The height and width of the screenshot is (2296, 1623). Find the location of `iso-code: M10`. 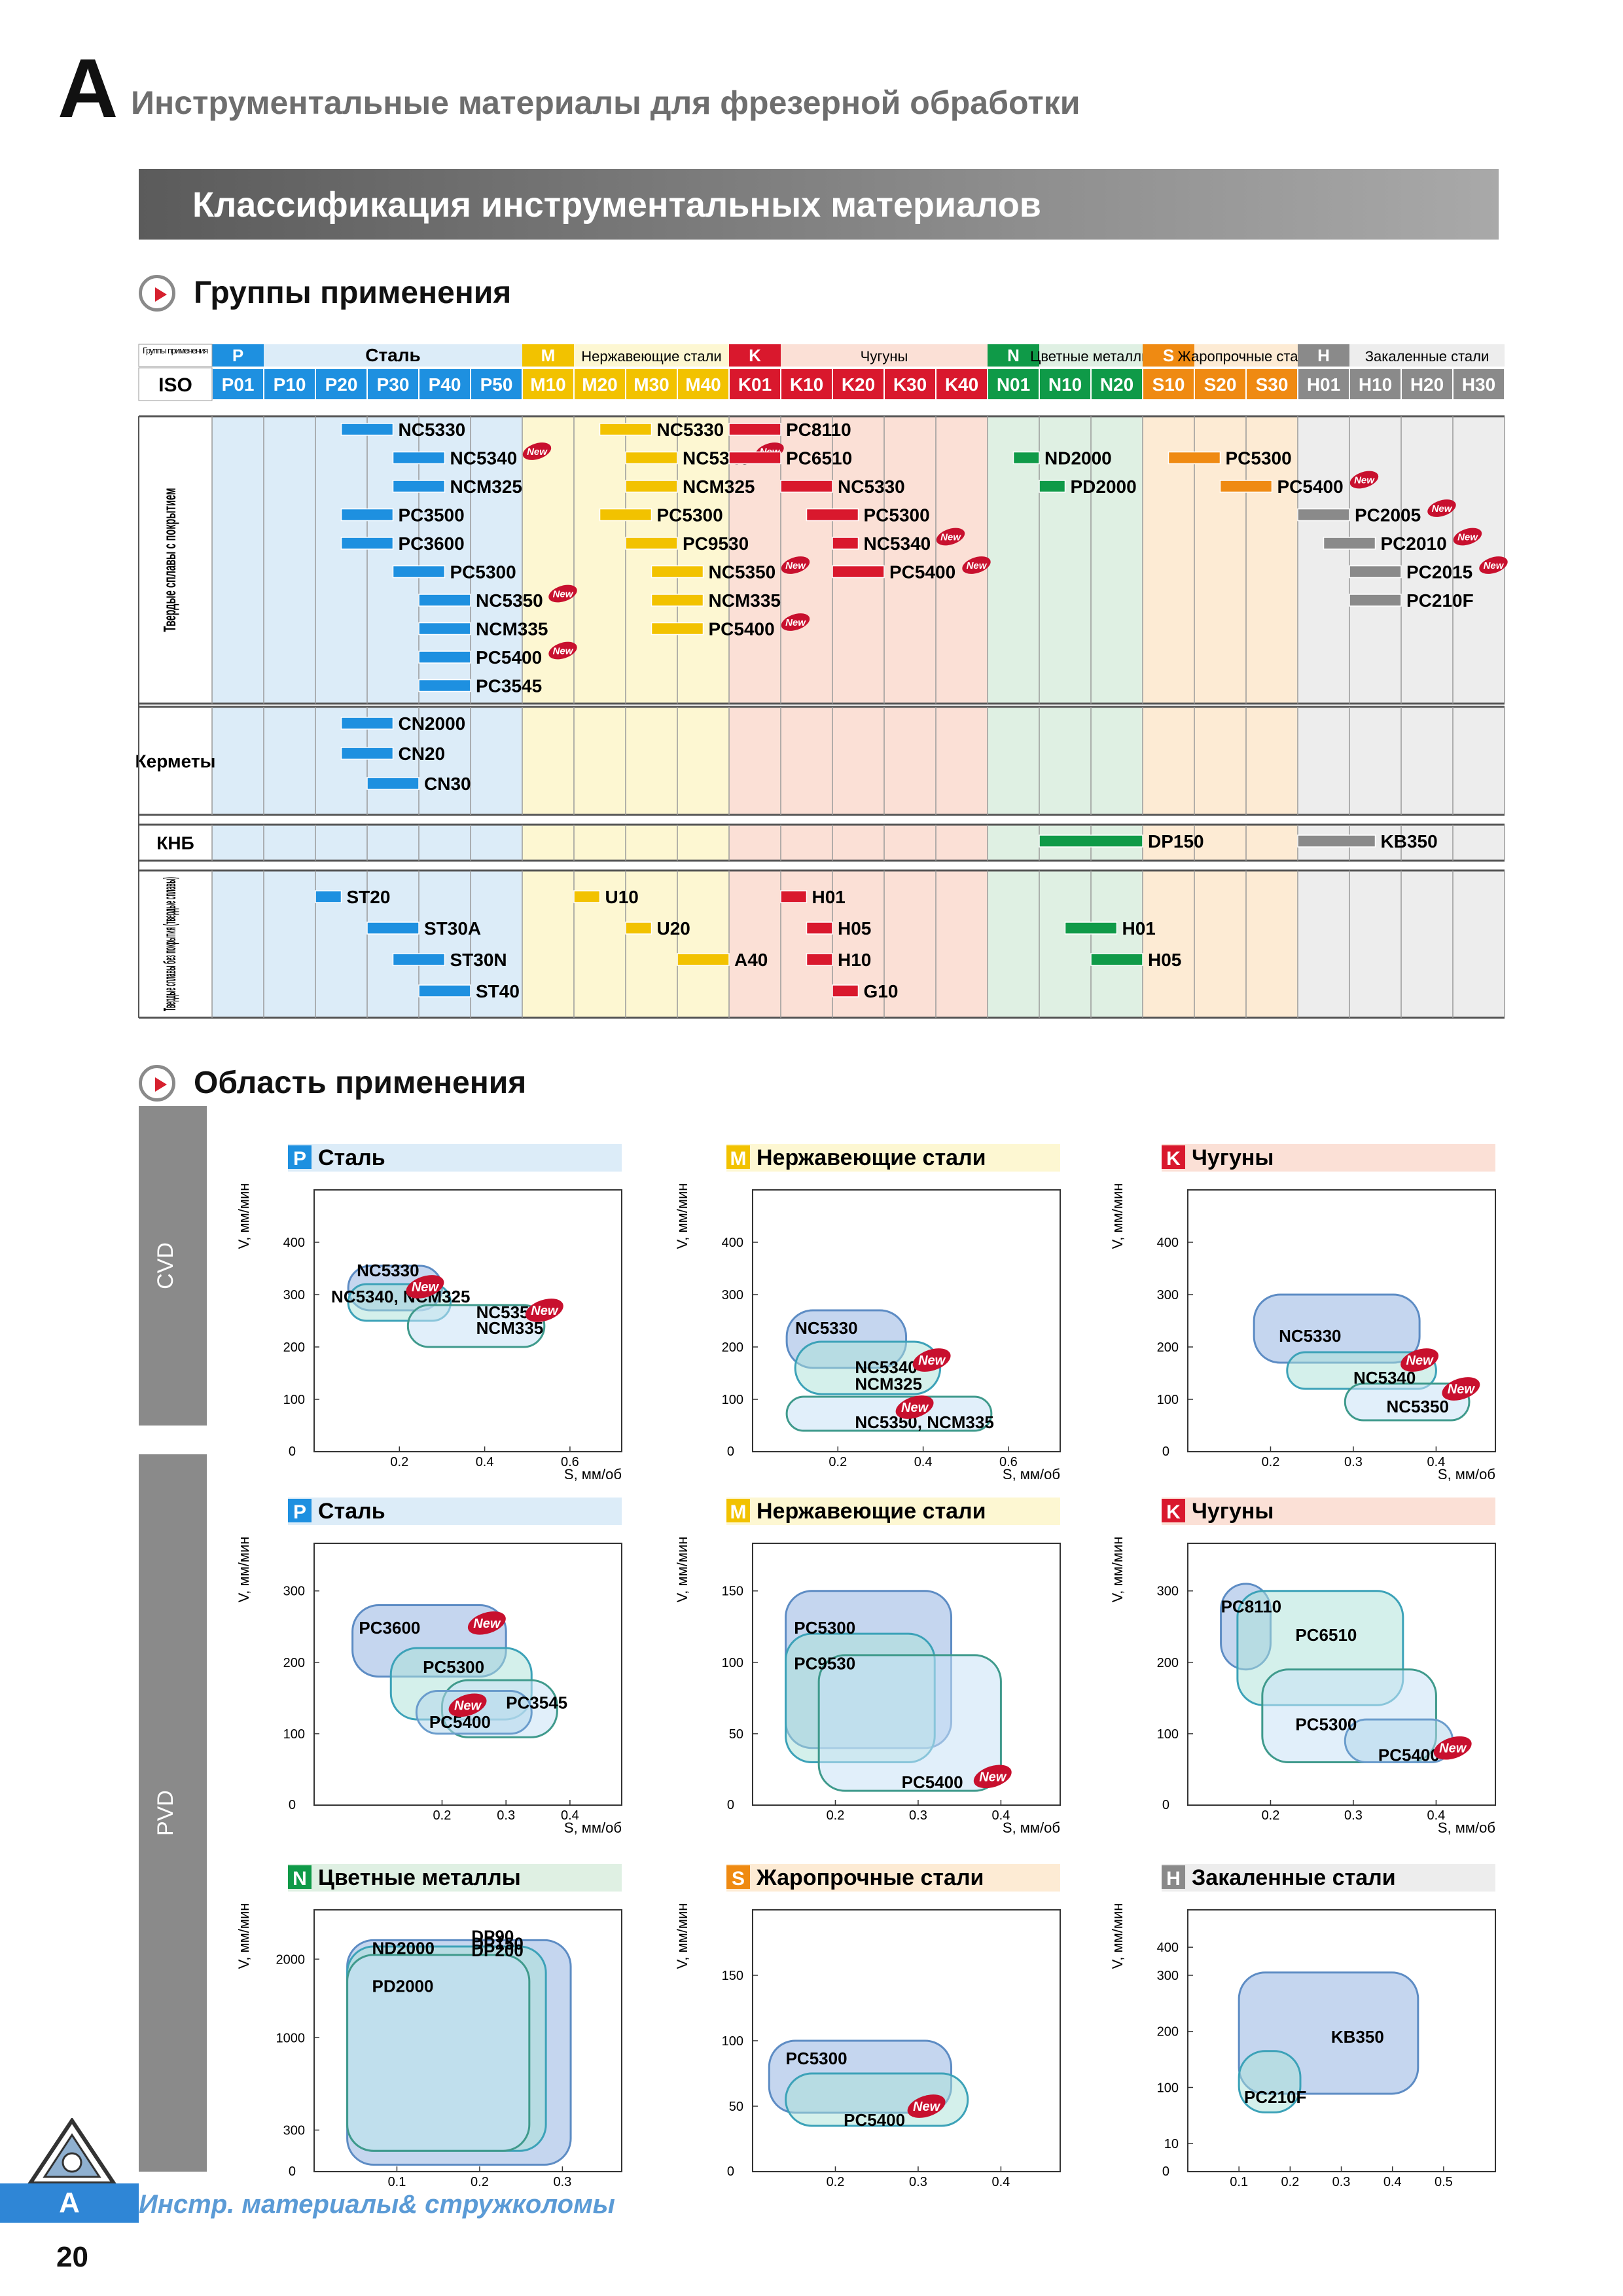

iso-code: M10 is located at coordinates (547, 384).